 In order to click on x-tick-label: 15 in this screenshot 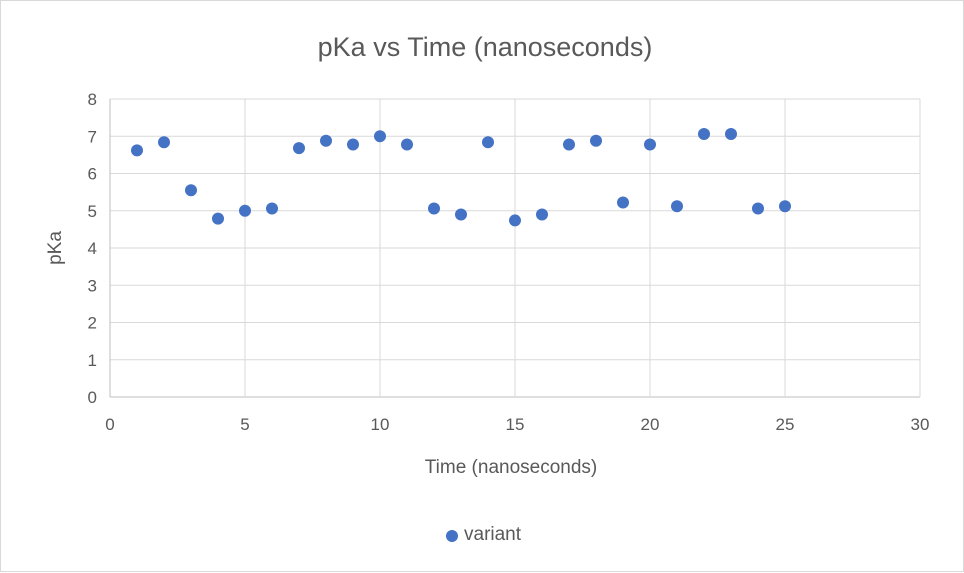, I will do `click(515, 424)`.